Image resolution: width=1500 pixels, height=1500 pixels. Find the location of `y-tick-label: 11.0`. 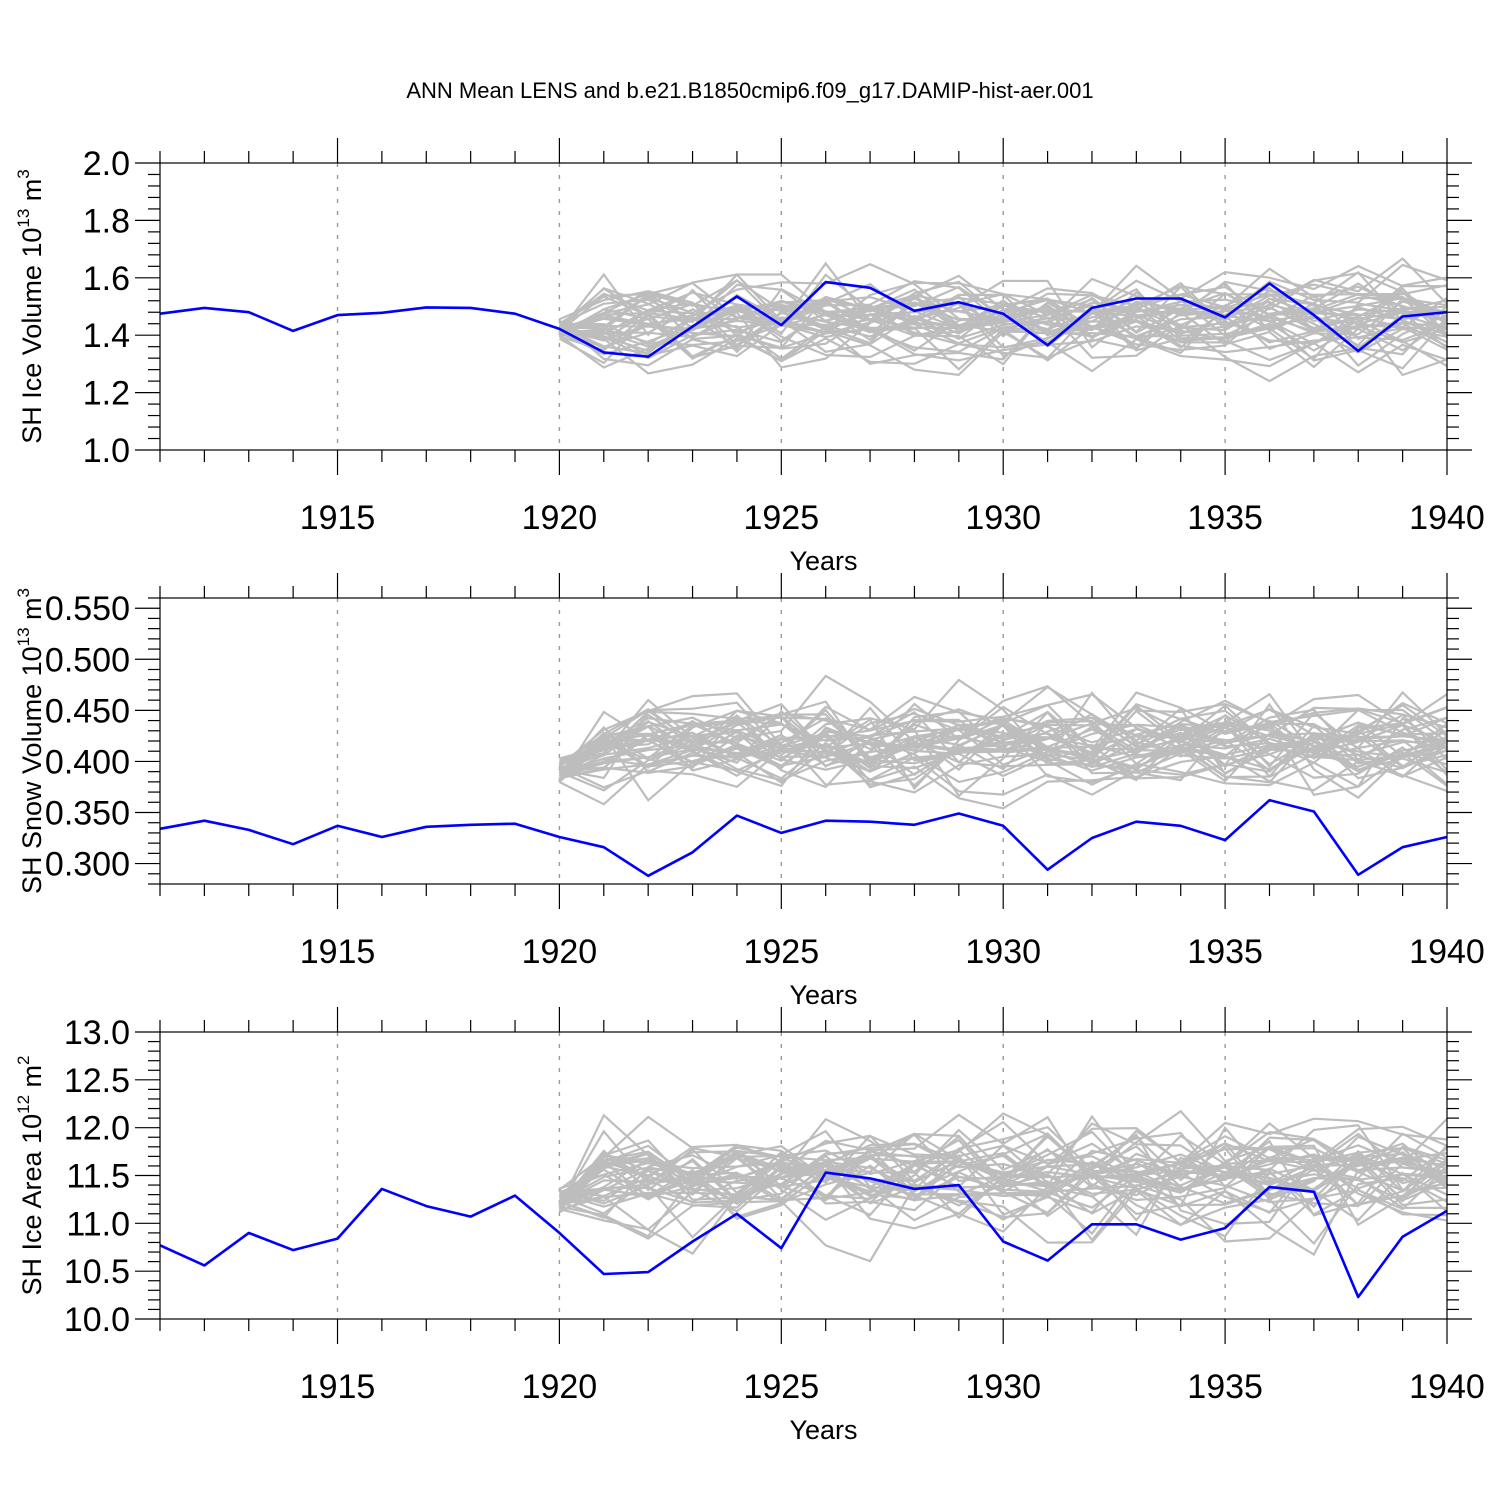

y-tick-label: 11.0 is located at coordinates (98, 1224).